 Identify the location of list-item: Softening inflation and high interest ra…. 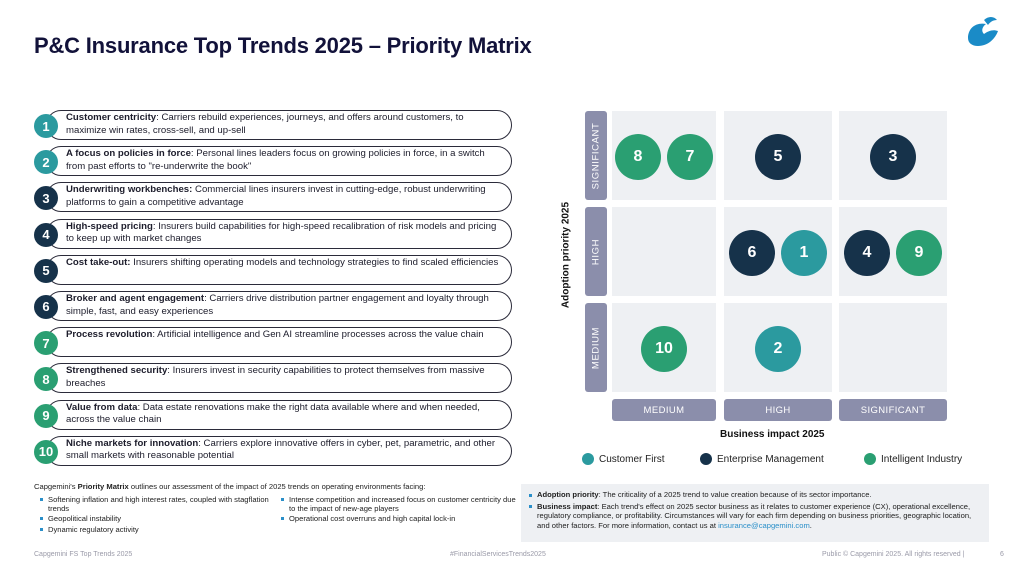
(157, 504).